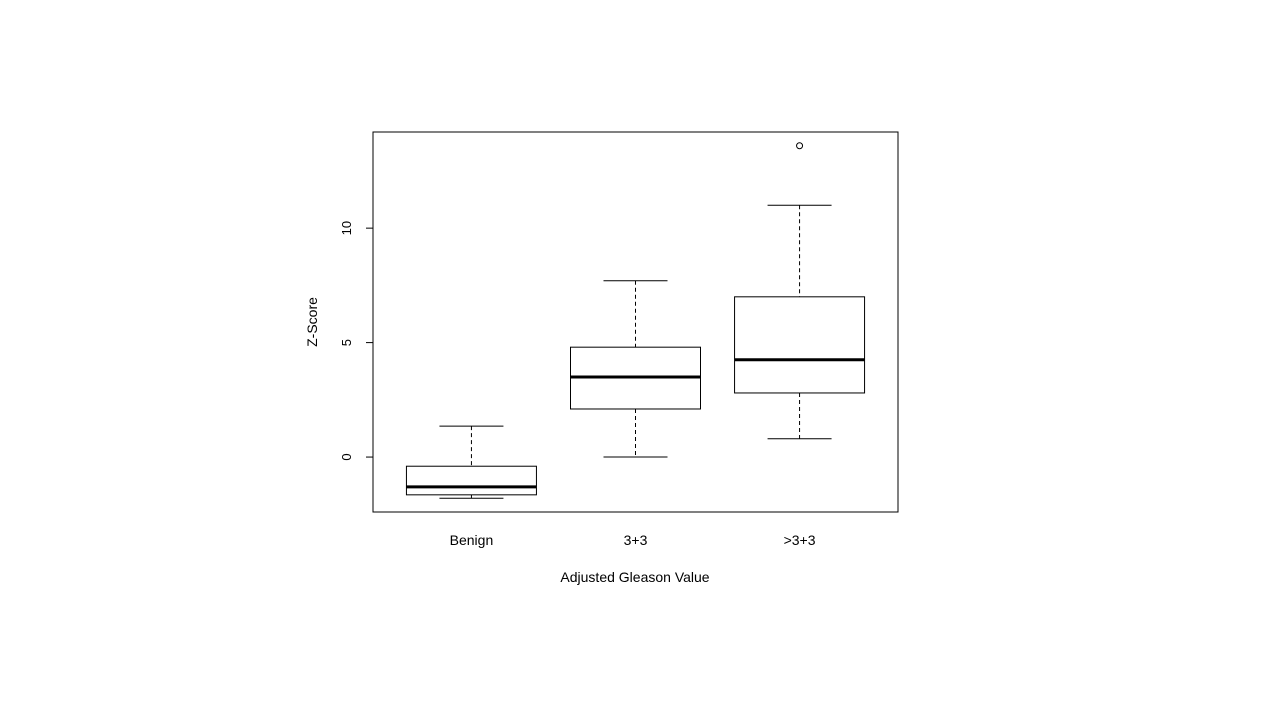 The image size is (1280, 720). Describe the element at coordinates (312, 322) in the screenshot. I see `y-axis-label: Z-Score` at that location.